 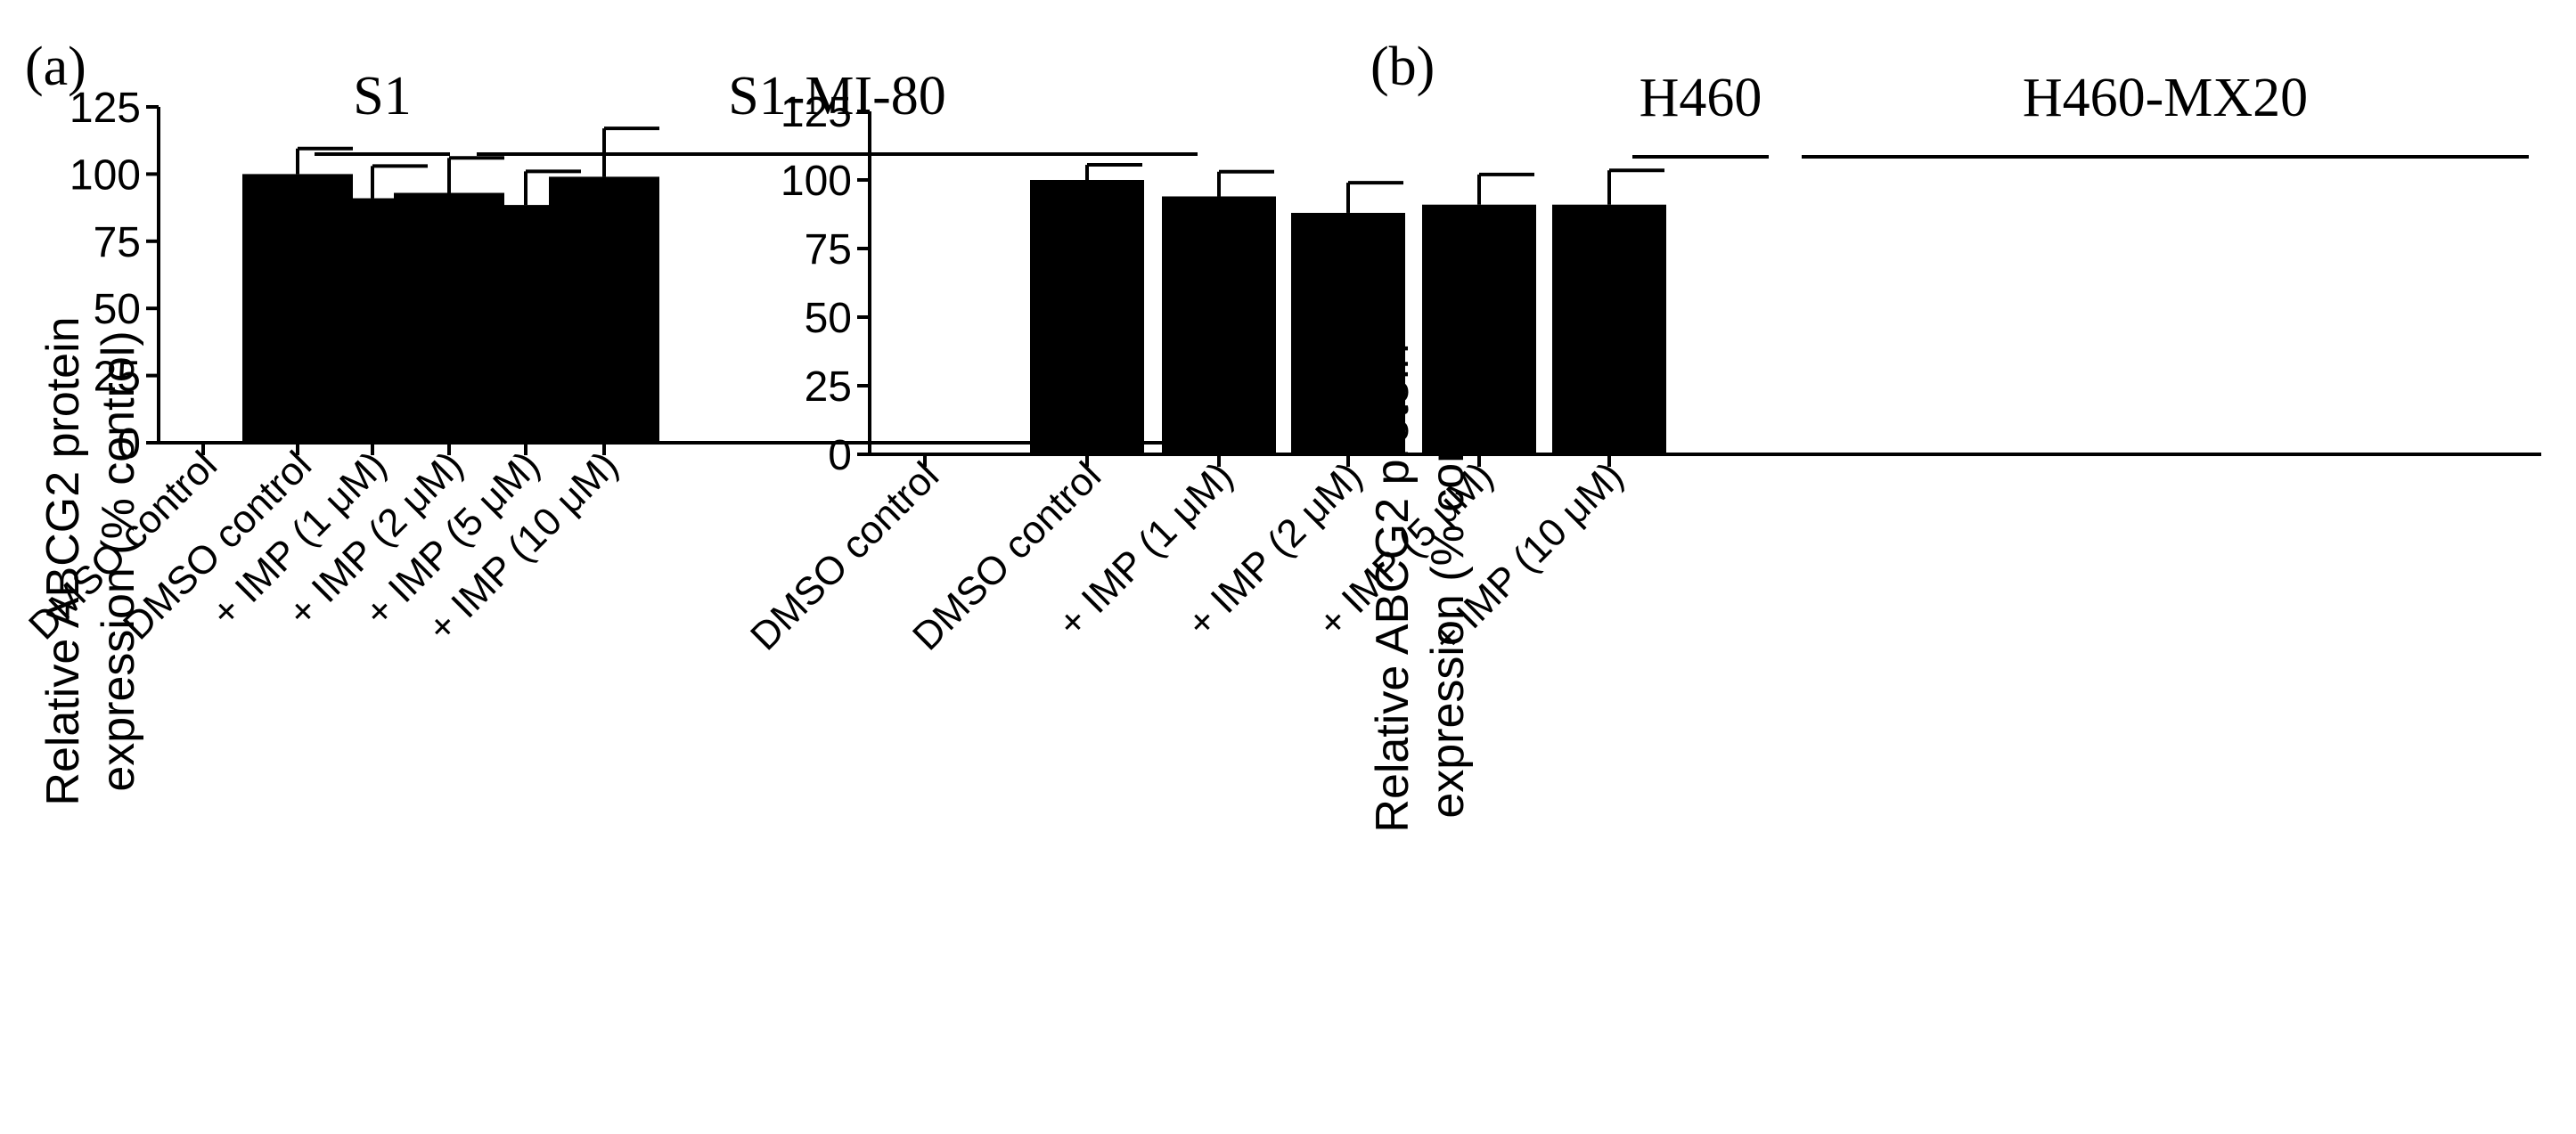 What do you see at coordinates (2165, 98) in the screenshot?
I see `panel-b-group-label: H460-MX20` at bounding box center [2165, 98].